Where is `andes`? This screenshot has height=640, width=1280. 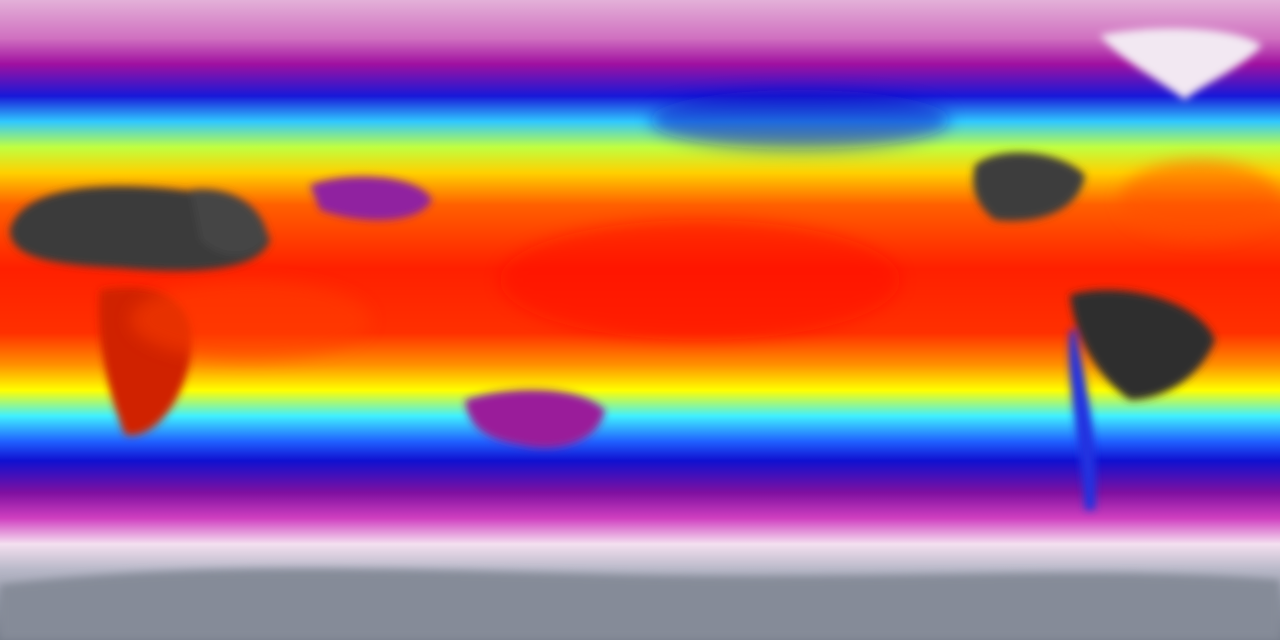
andes is located at coordinates (1082, 420).